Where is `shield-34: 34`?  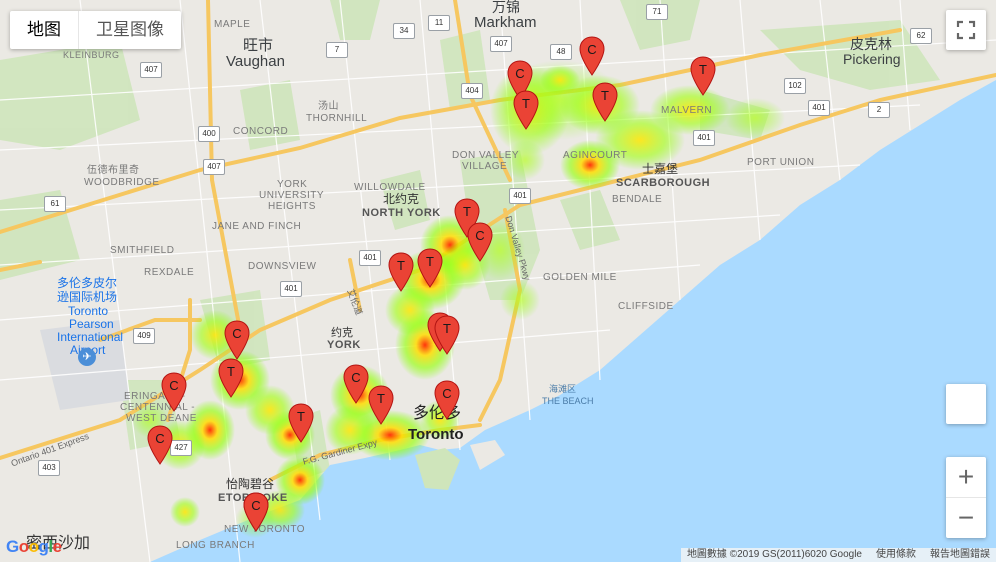
shield-34: 34 is located at coordinates (404, 31).